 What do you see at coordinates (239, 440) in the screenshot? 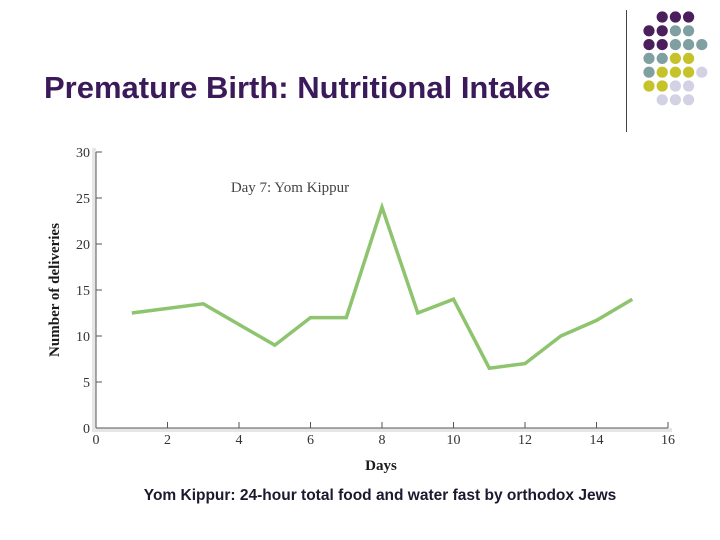
I see `x-tick-label: 4` at bounding box center [239, 440].